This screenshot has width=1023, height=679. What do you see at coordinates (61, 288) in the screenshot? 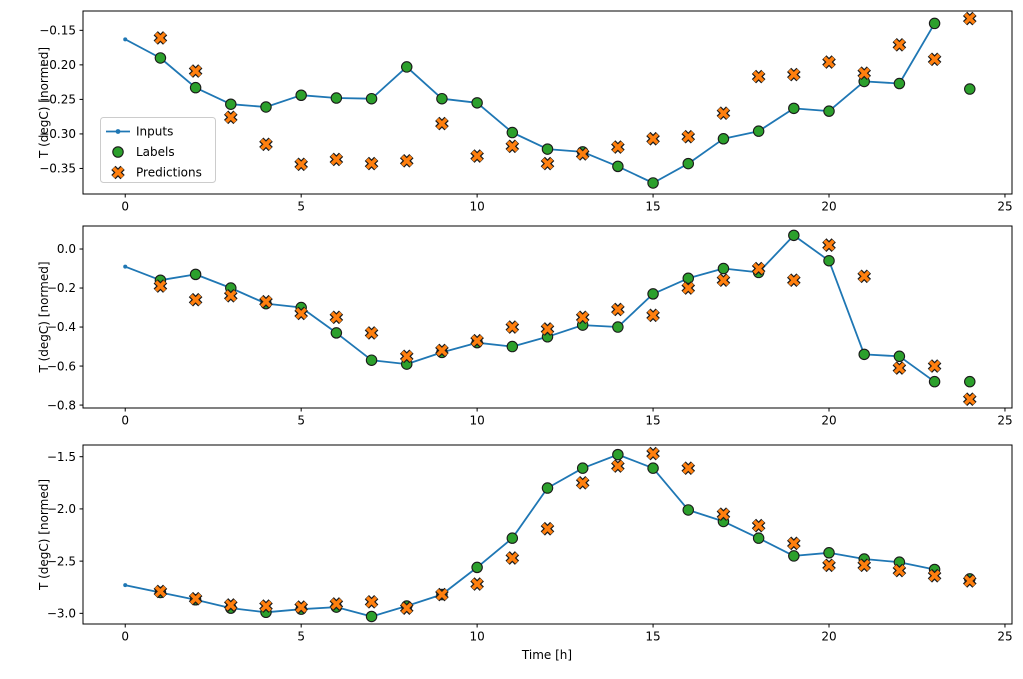
I see `y-tick-label: −0.2` at bounding box center [61, 288].